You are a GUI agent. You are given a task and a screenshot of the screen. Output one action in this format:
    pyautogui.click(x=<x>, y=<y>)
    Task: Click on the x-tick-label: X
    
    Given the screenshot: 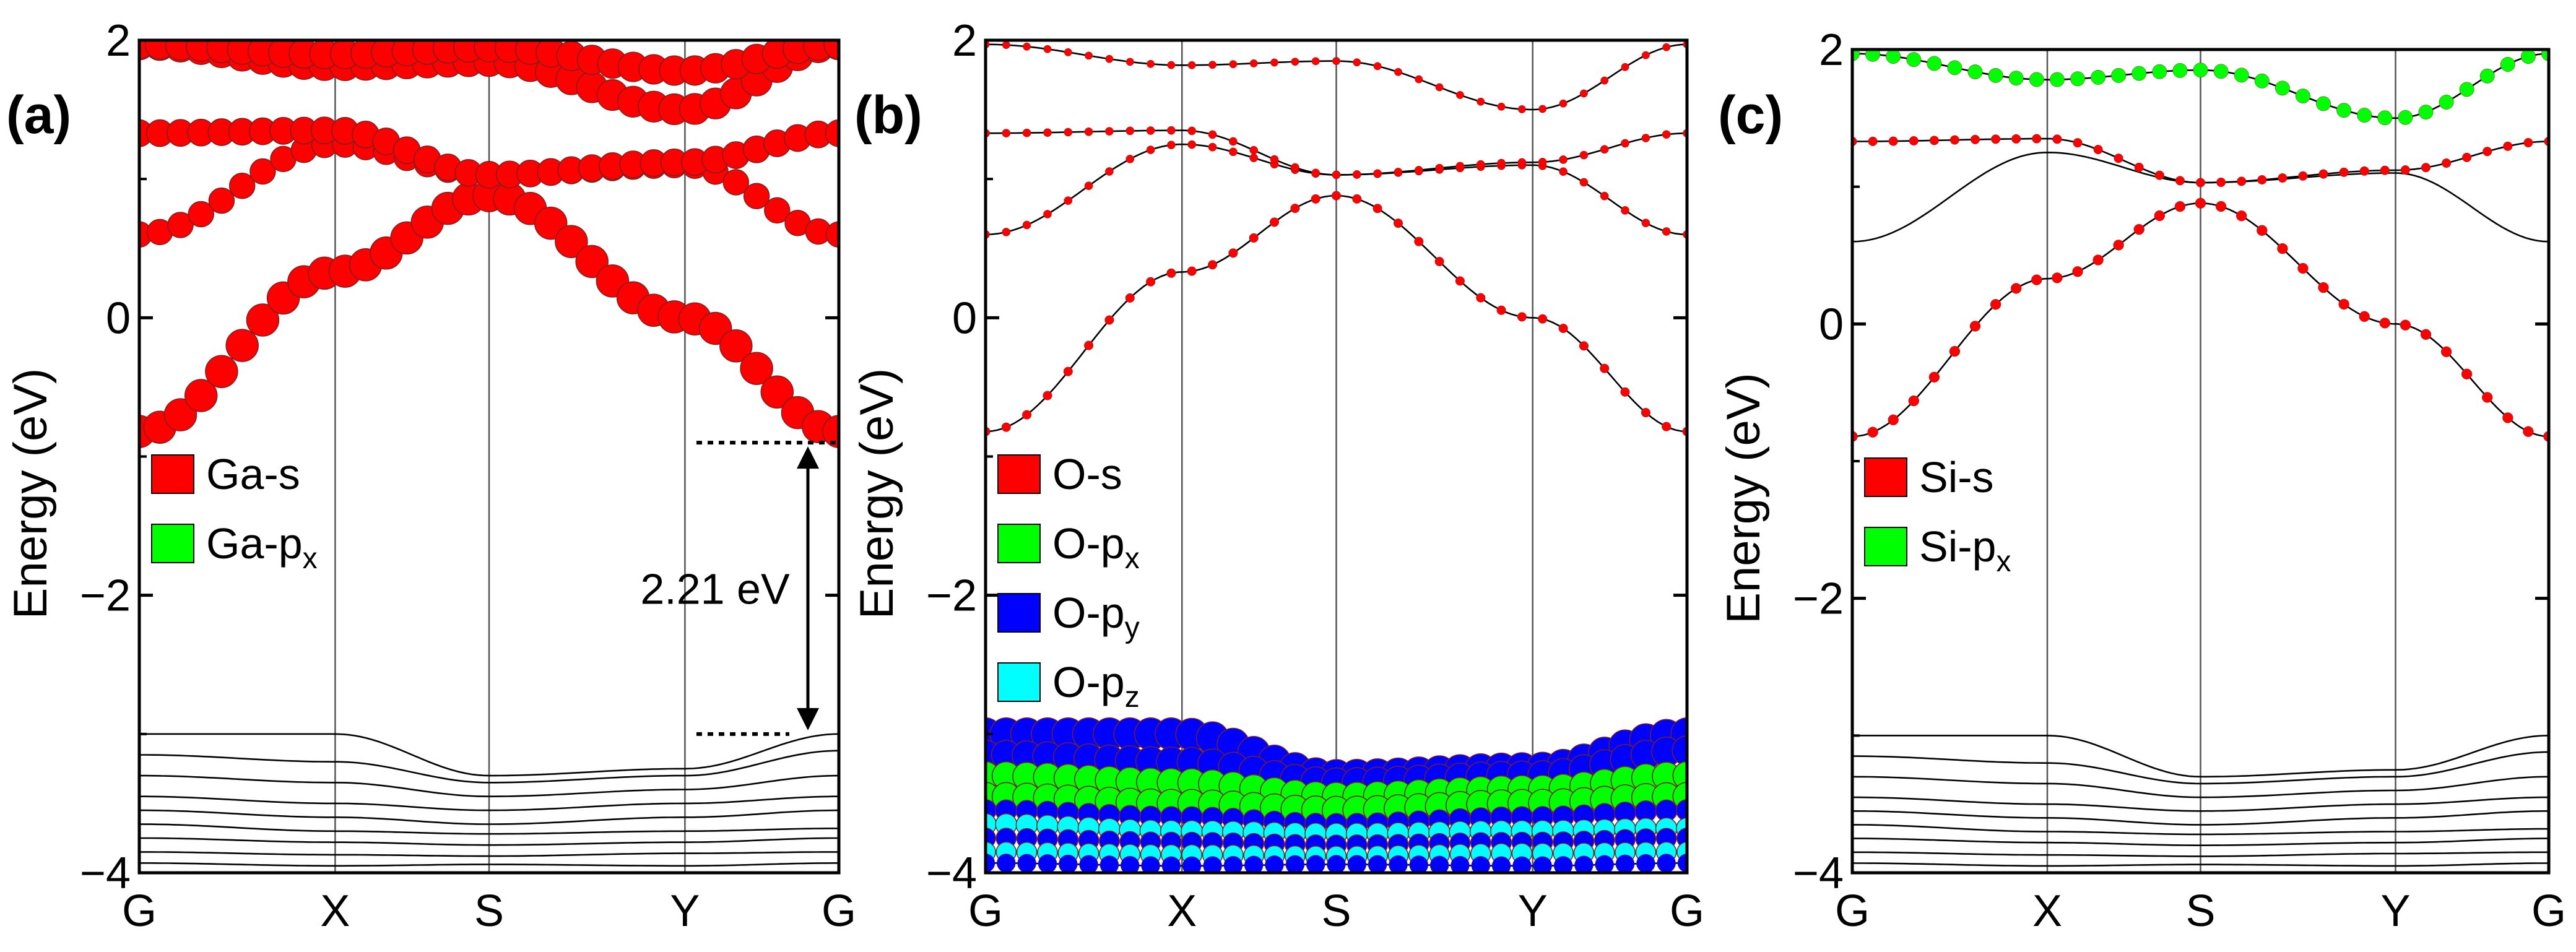 What is the action you would take?
    pyautogui.click(x=2047, y=911)
    